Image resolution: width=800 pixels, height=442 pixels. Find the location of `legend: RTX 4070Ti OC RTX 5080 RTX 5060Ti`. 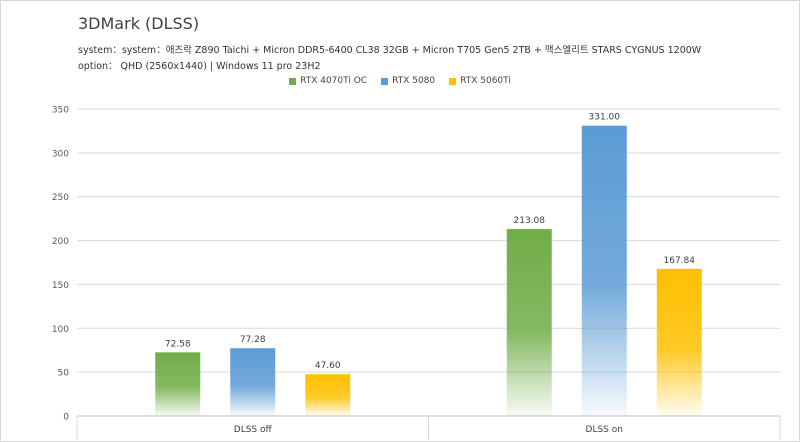

legend: RTX 4070Ti OC RTX 5080 RTX 5060Ti is located at coordinates (400, 81).